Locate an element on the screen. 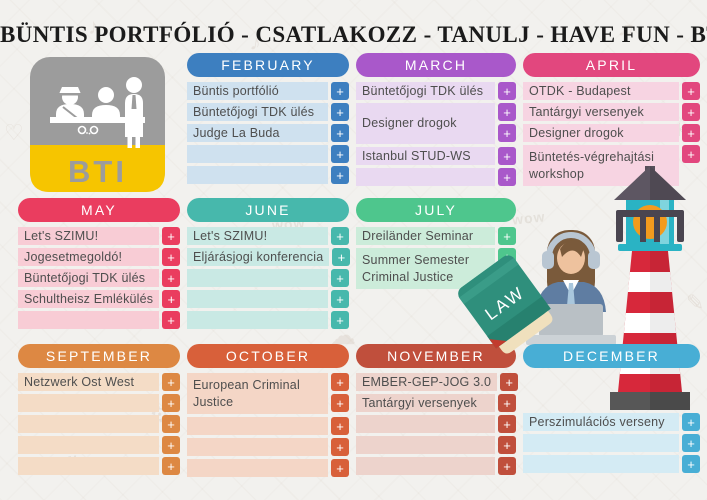 This screenshot has width=707, height=500. event-row: Büntis portfólió + is located at coordinates (268, 91).